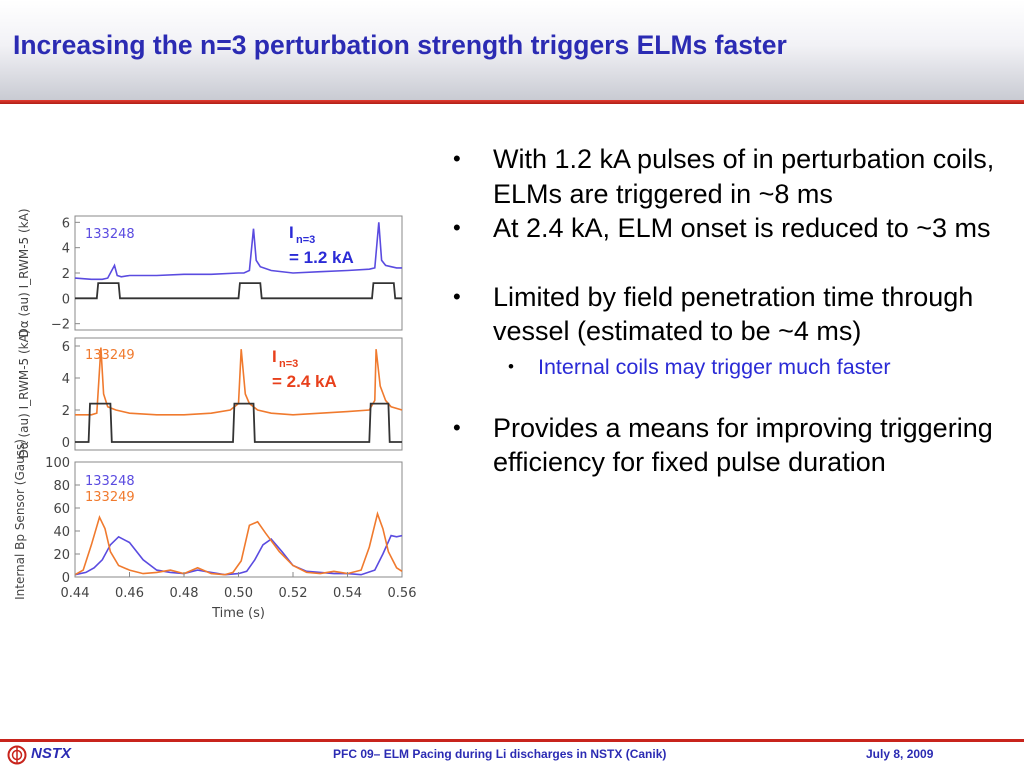 Image resolution: width=1024 pixels, height=768 pixels. Describe the element at coordinates (129, 593) in the screenshot. I see `x-tick-label: 0.46` at that location.